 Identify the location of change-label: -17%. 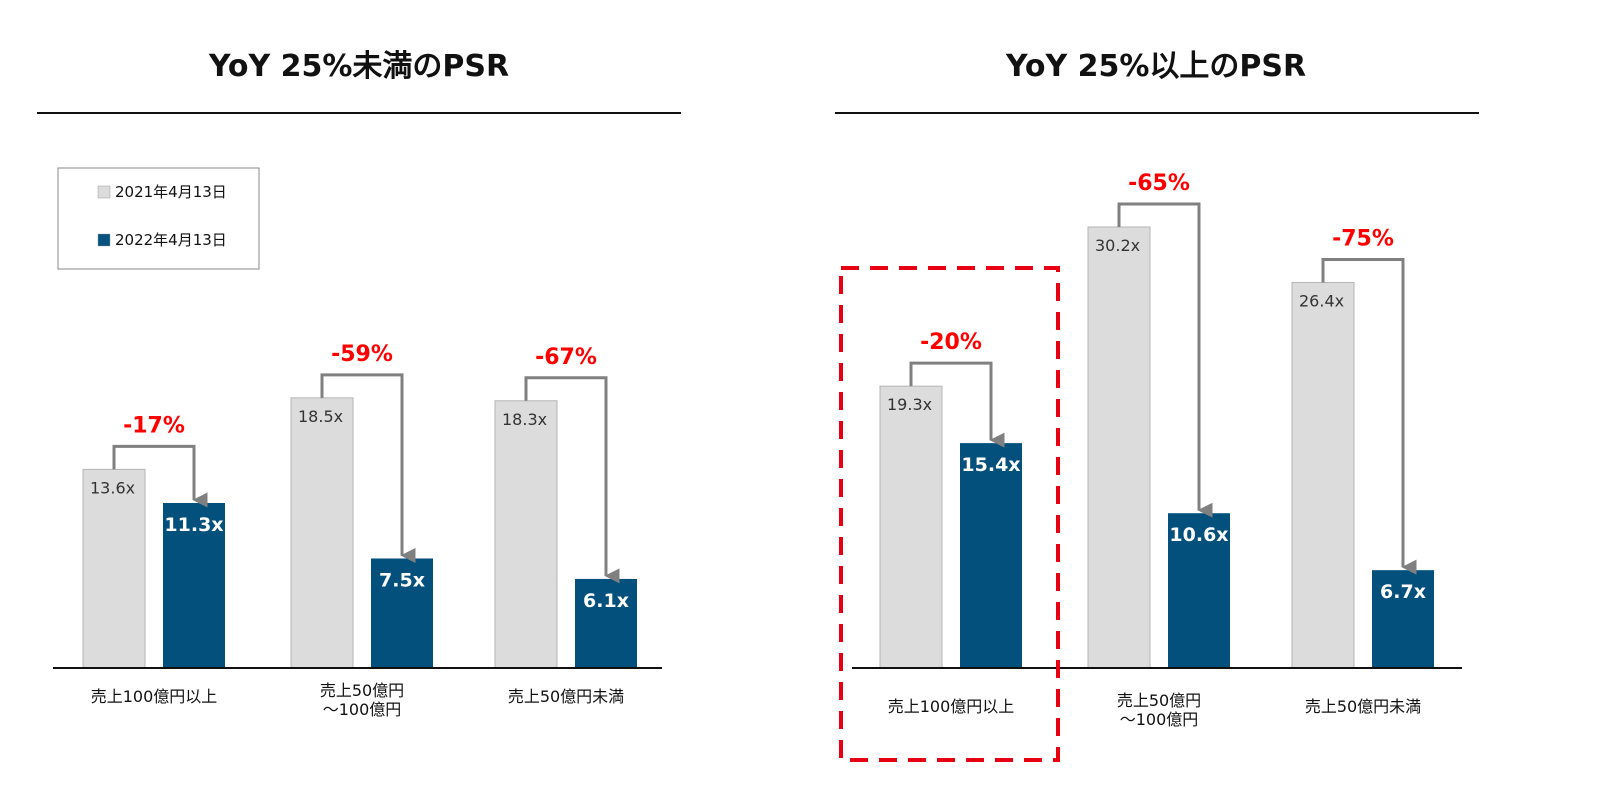
(154, 425).